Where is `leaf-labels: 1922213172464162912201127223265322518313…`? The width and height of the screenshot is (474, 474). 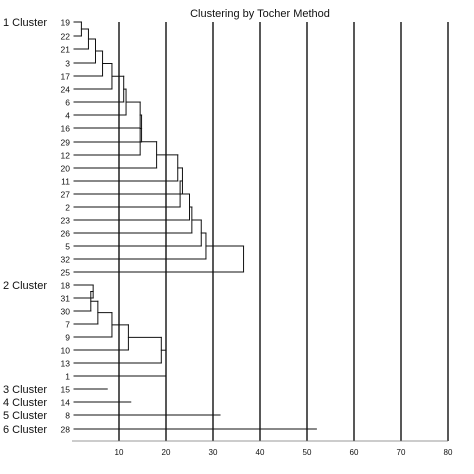 leaf-labels: 1922213172464162912201127223265322518313… is located at coordinates (66, 226).